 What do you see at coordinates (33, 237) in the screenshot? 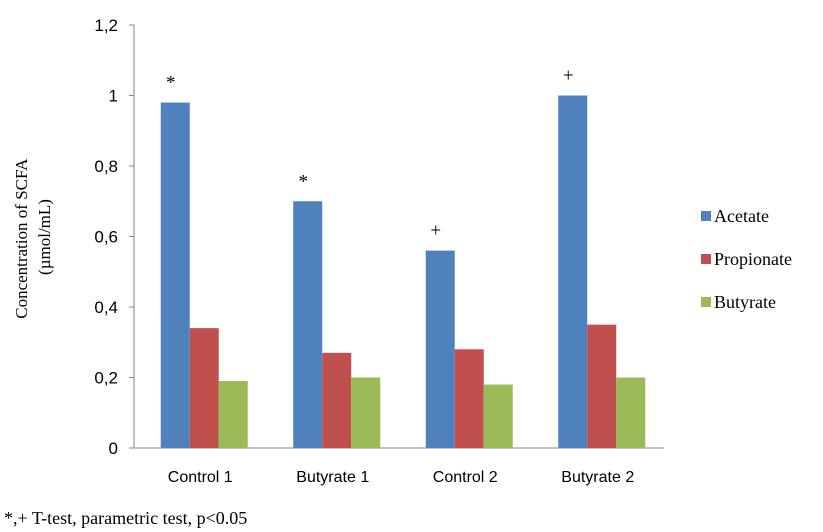
I see `y-axis-label: Concentration of SCFA (µmol/mL)` at bounding box center [33, 237].